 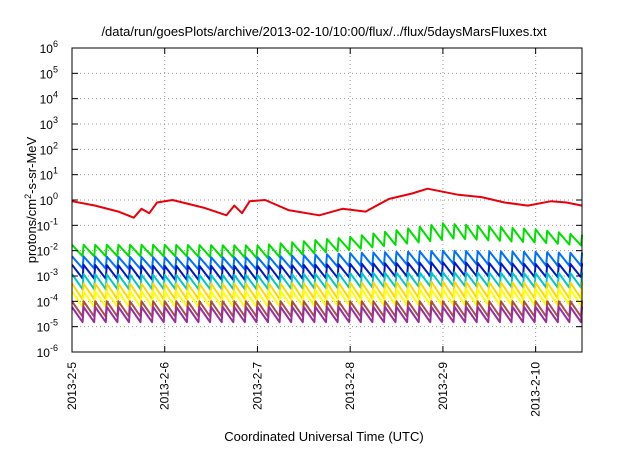 What do you see at coordinates (31, 231) in the screenshot?
I see `y-axis-title-unit: protons/cm` at bounding box center [31, 231].